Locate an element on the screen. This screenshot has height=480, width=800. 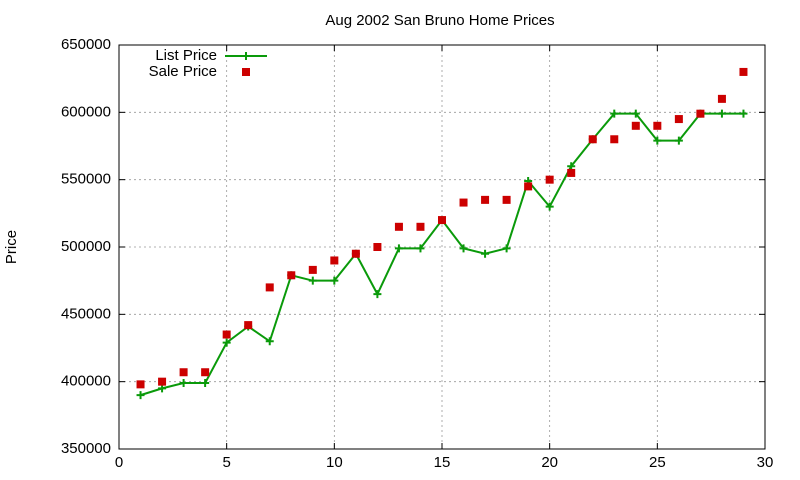
y-tick-label: 450000 is located at coordinates (86, 313).